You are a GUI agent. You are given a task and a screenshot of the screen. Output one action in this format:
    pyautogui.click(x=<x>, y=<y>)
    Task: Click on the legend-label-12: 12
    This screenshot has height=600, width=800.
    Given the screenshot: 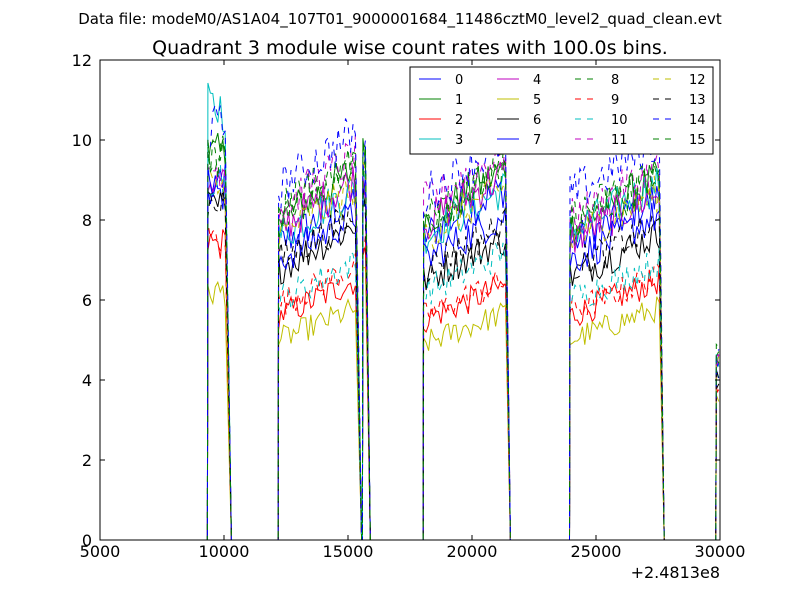 What is the action you would take?
    pyautogui.click(x=697, y=80)
    